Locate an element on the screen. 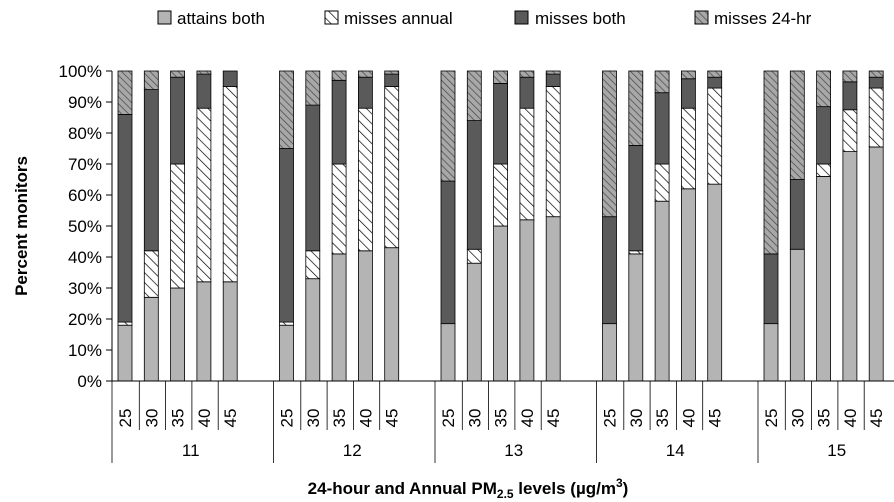 The image size is (894, 502). legend-item-misses-24hr: misses 24-hr is located at coordinates (753, 18).